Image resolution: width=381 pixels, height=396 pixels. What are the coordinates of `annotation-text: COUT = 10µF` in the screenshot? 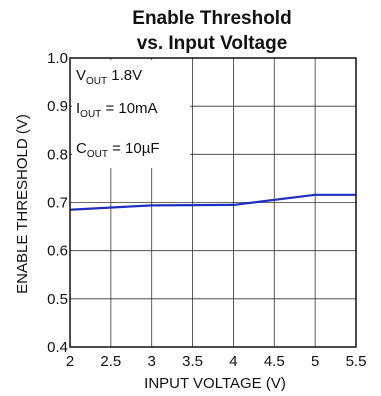 It's located at (118, 150).